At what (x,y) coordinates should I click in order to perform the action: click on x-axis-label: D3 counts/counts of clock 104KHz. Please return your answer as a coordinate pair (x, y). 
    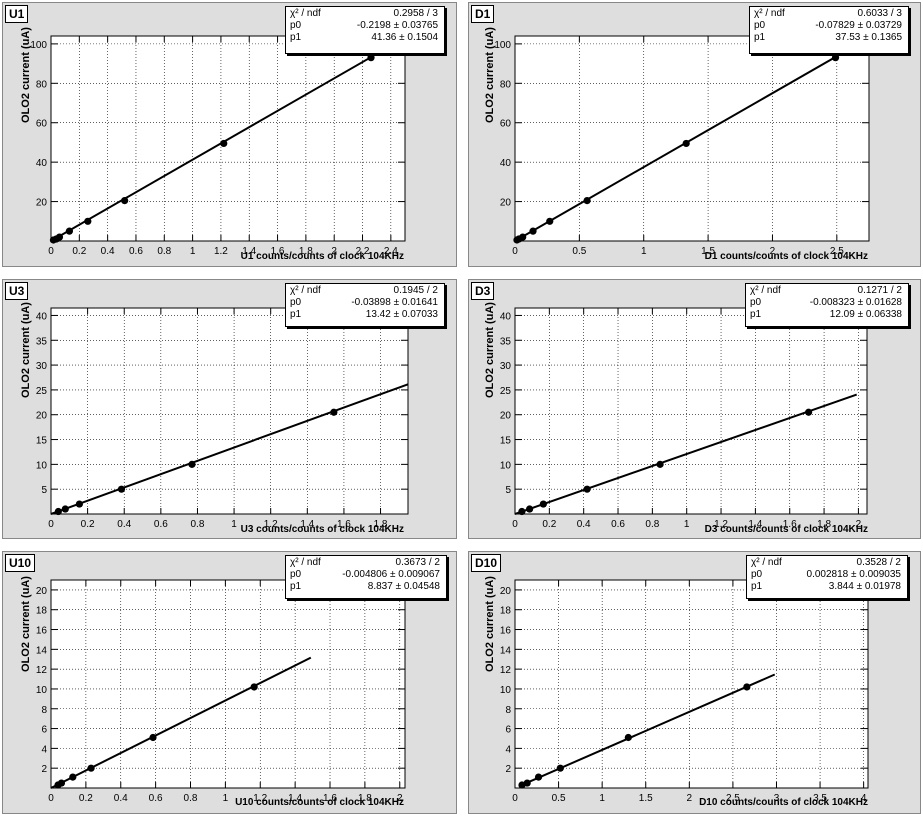
    Looking at the image, I should click on (786, 529).